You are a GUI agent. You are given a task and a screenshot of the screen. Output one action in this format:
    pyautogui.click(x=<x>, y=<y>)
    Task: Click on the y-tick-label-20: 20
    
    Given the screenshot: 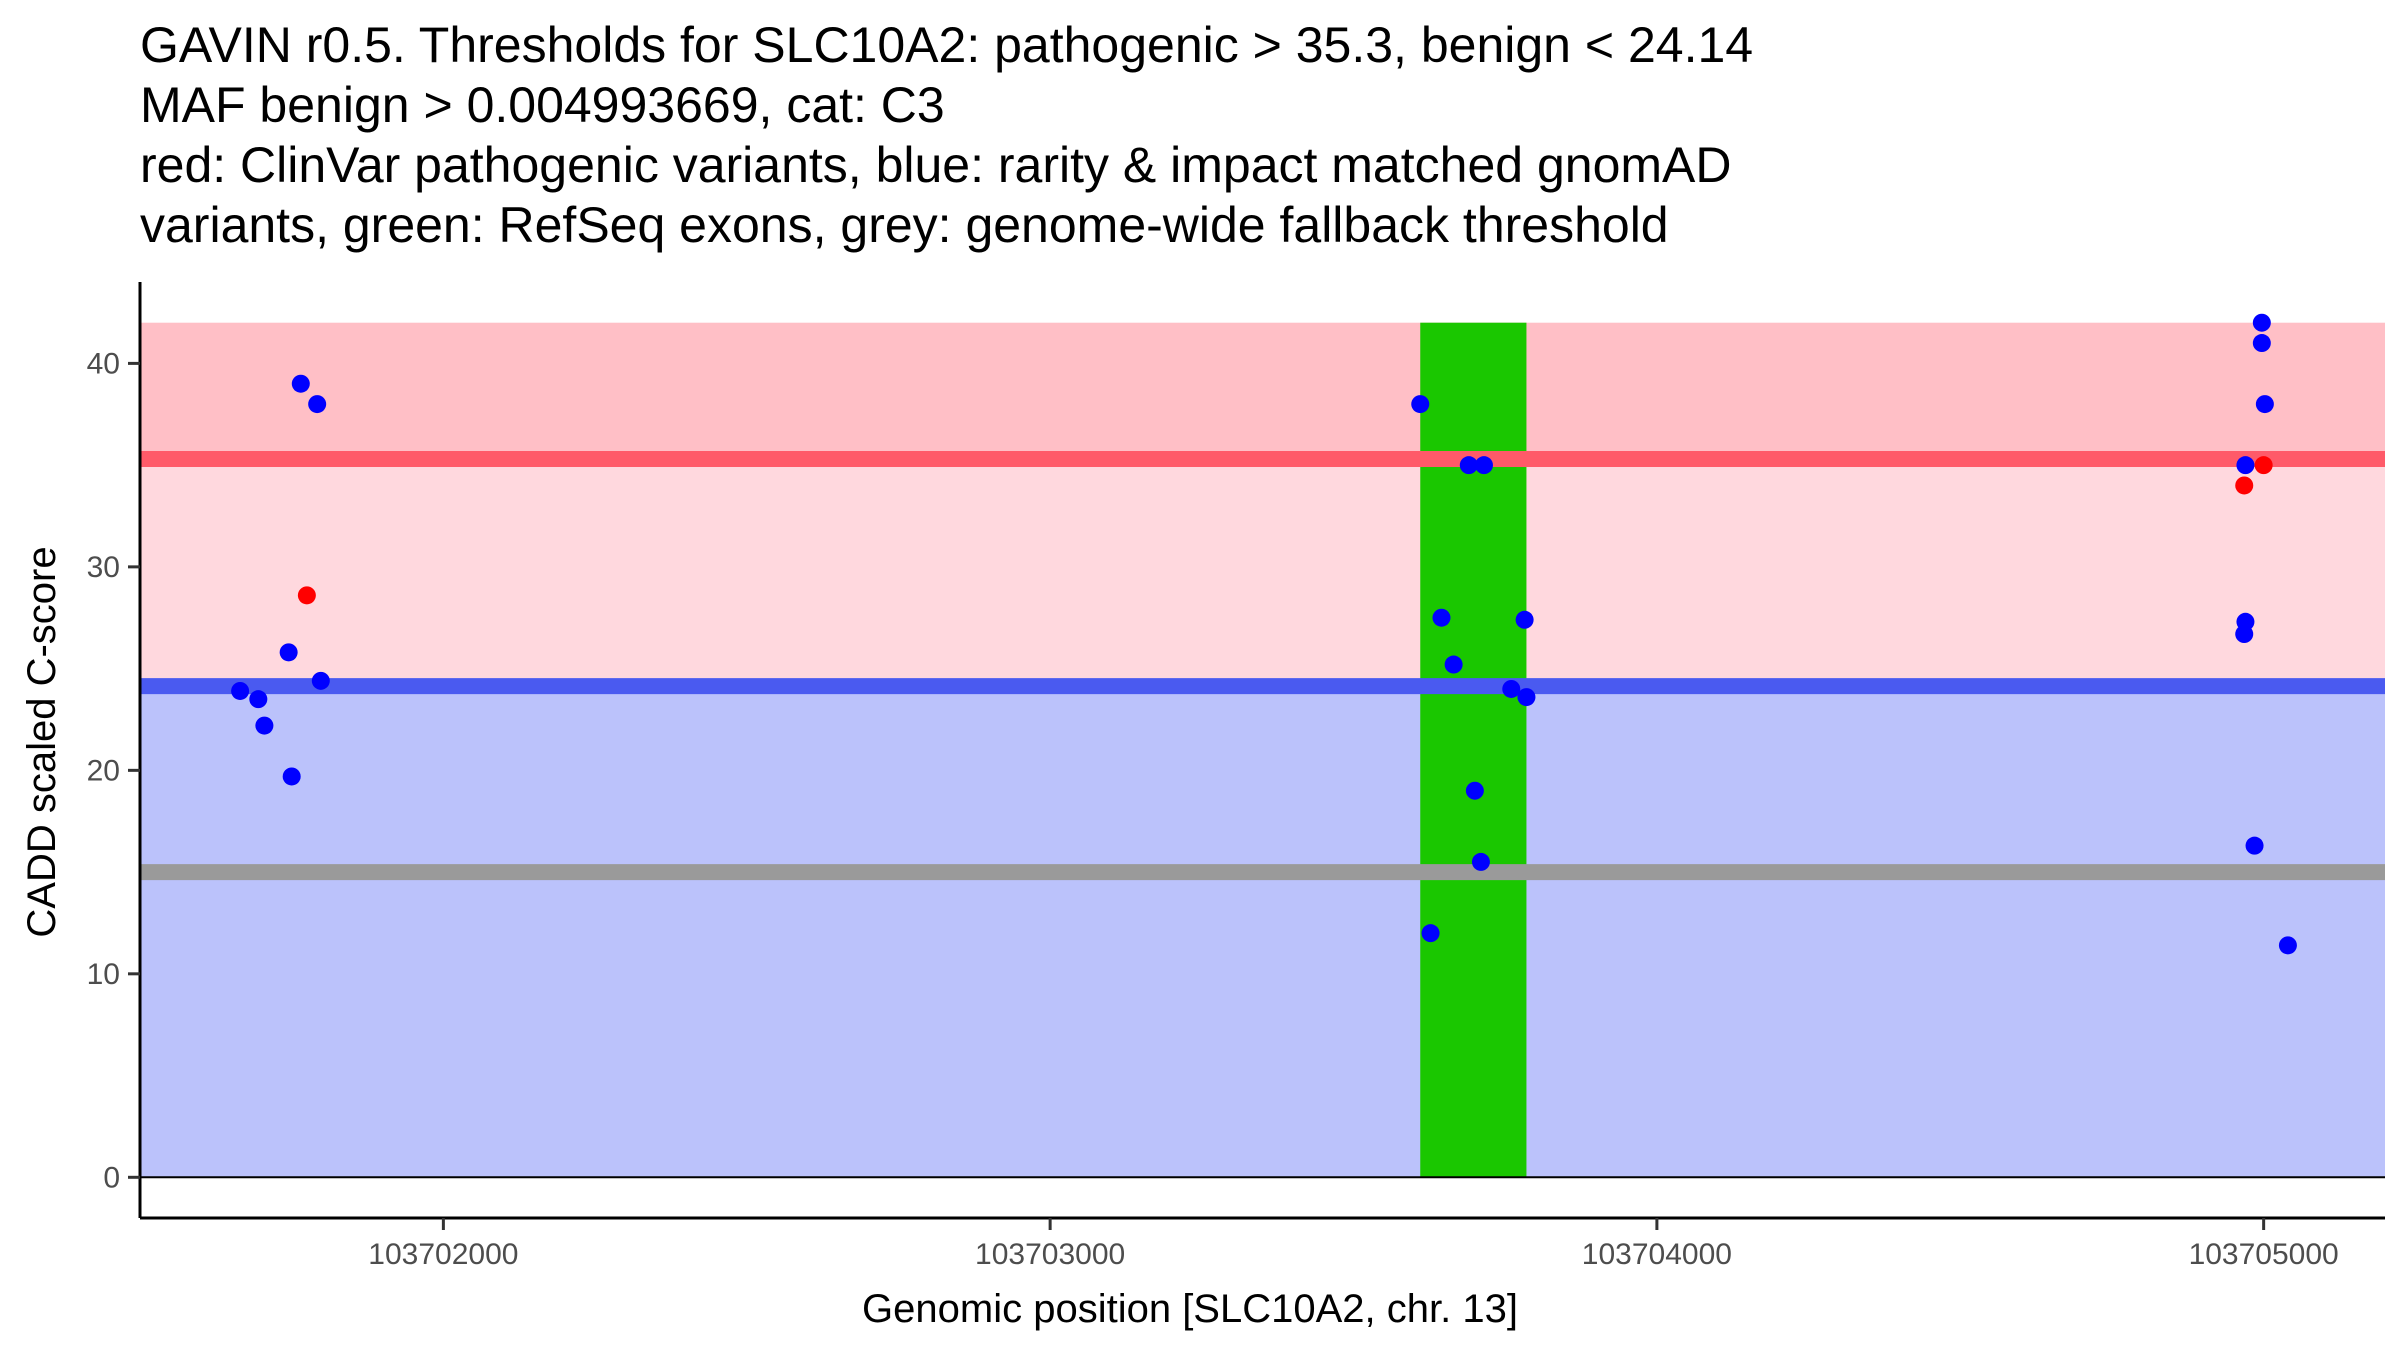 What is the action you would take?
    pyautogui.click(x=103, y=770)
    